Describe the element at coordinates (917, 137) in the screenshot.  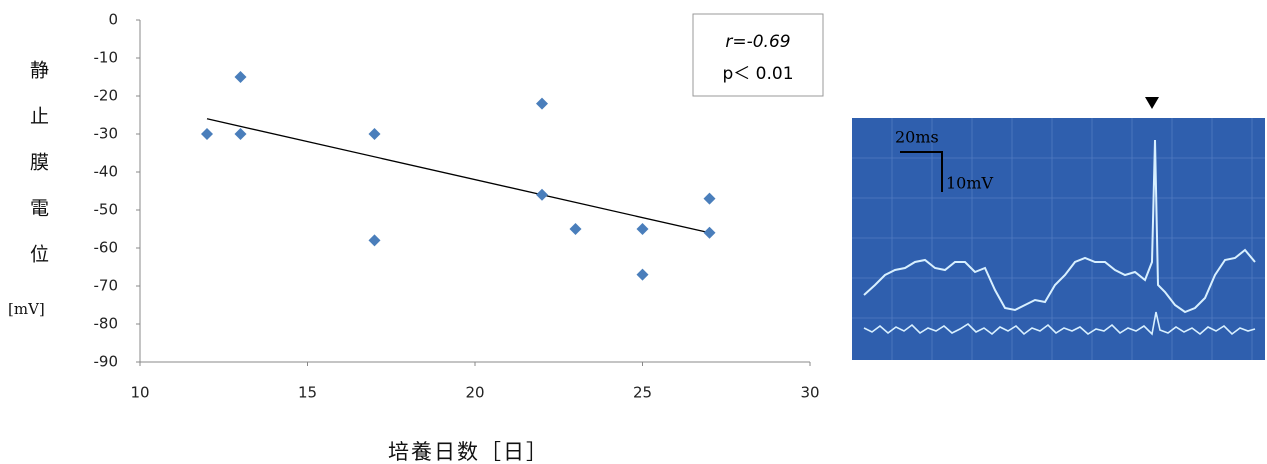
I see `scope-time-label: 20ms` at that location.